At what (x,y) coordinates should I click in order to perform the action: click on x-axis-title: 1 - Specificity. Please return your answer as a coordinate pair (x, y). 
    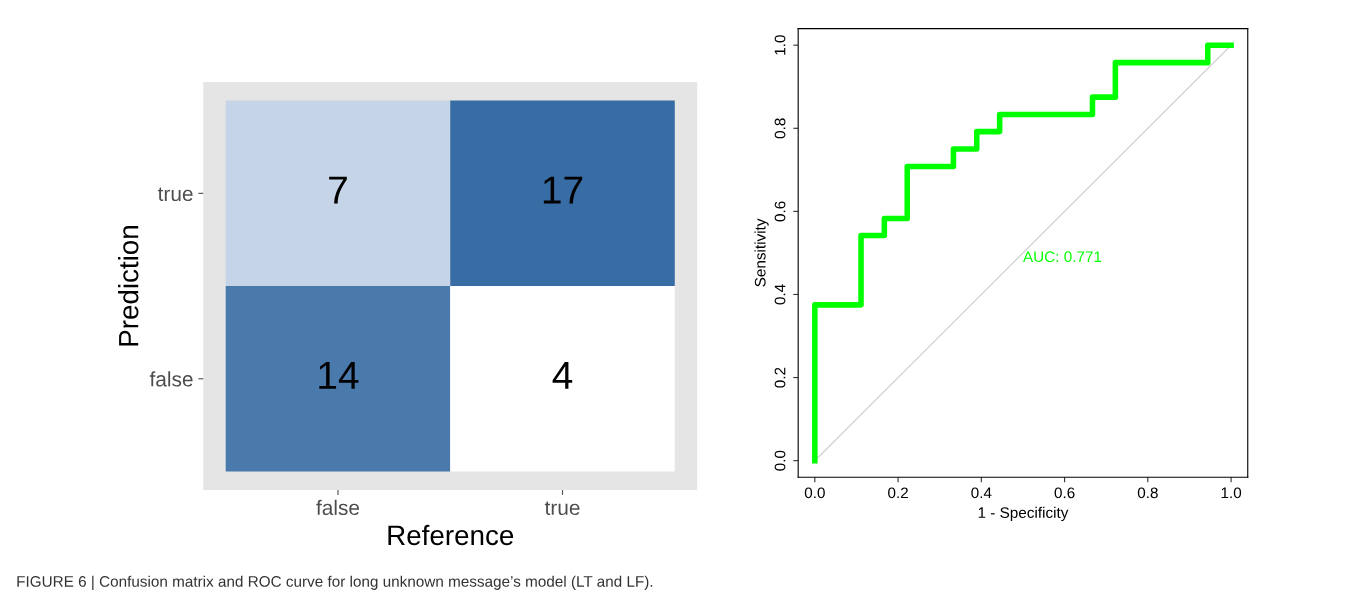
    Looking at the image, I should click on (1023, 514).